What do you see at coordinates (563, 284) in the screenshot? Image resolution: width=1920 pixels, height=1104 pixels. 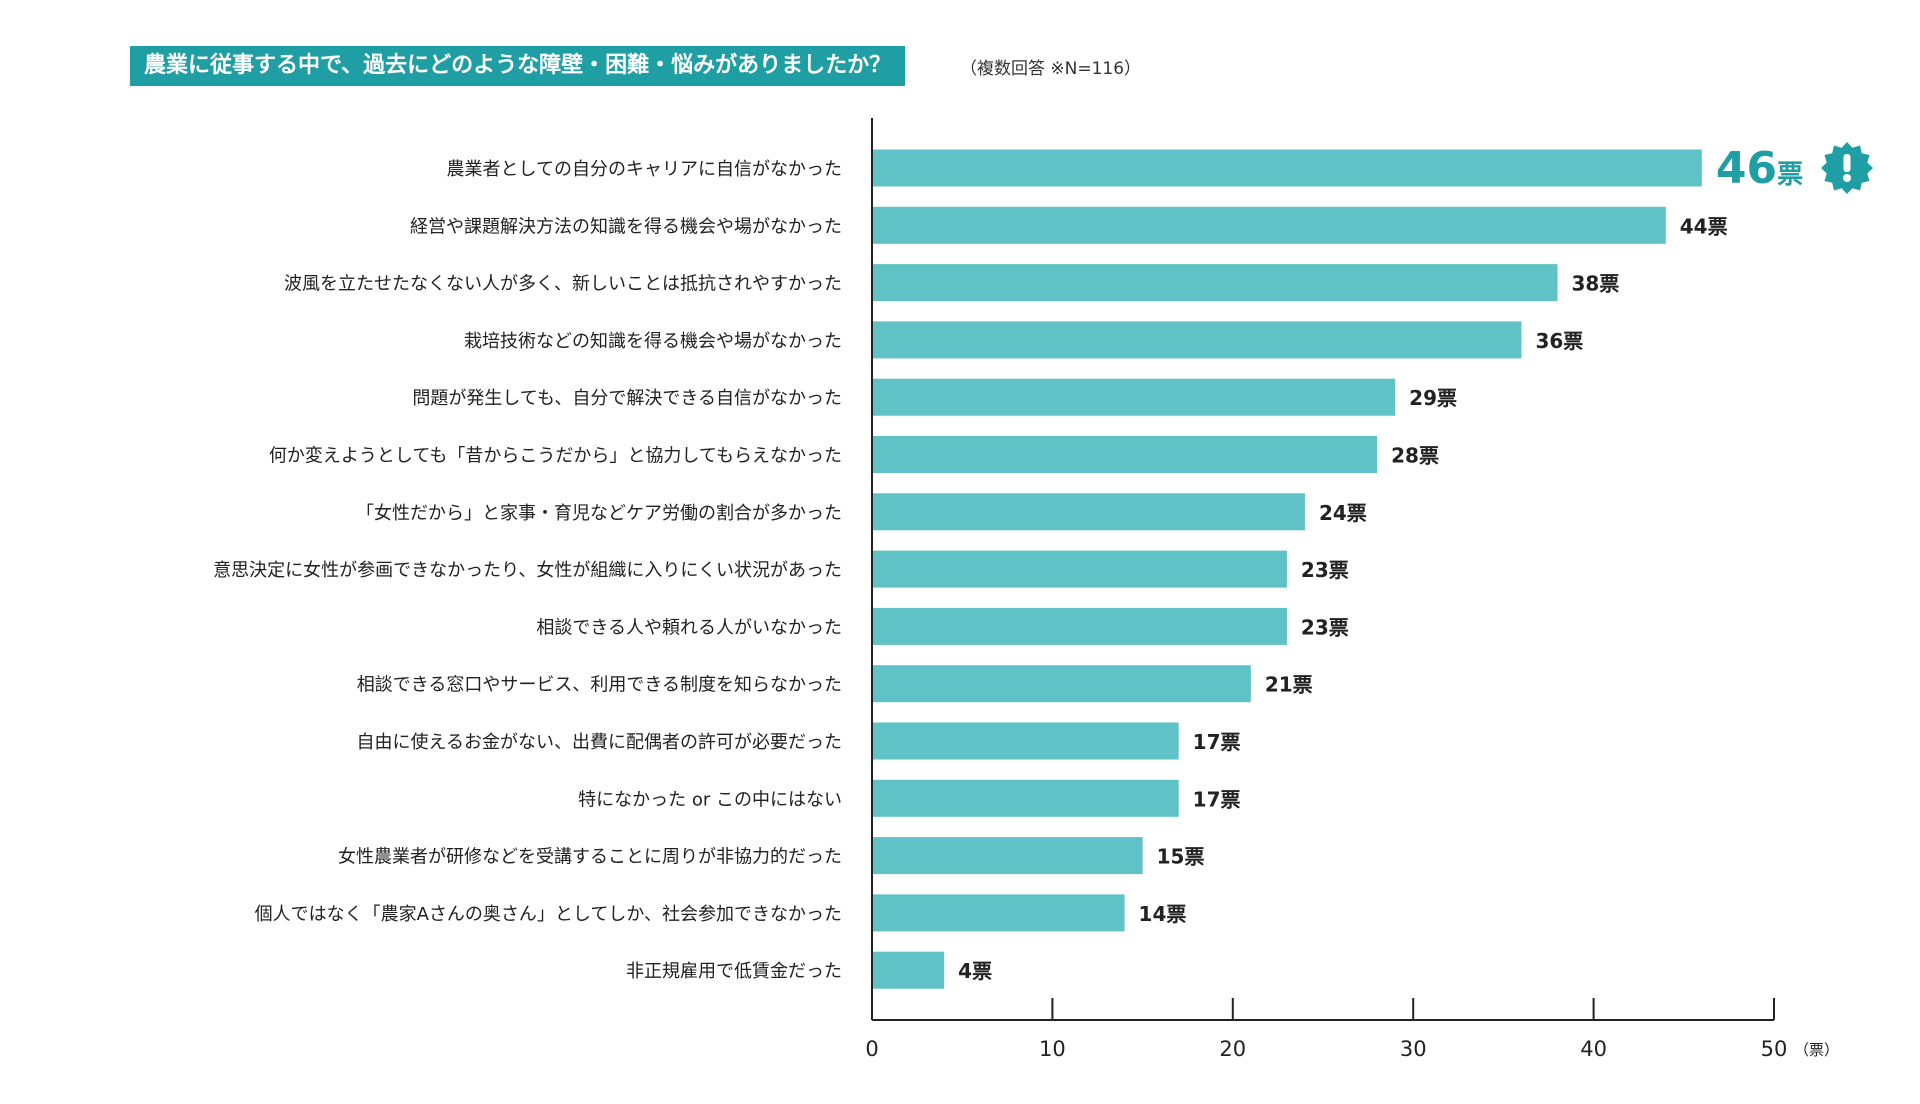 I see `category-label: 波風を立たせたなくない人が多く、新しいことは抵抗されやすかった` at bounding box center [563, 284].